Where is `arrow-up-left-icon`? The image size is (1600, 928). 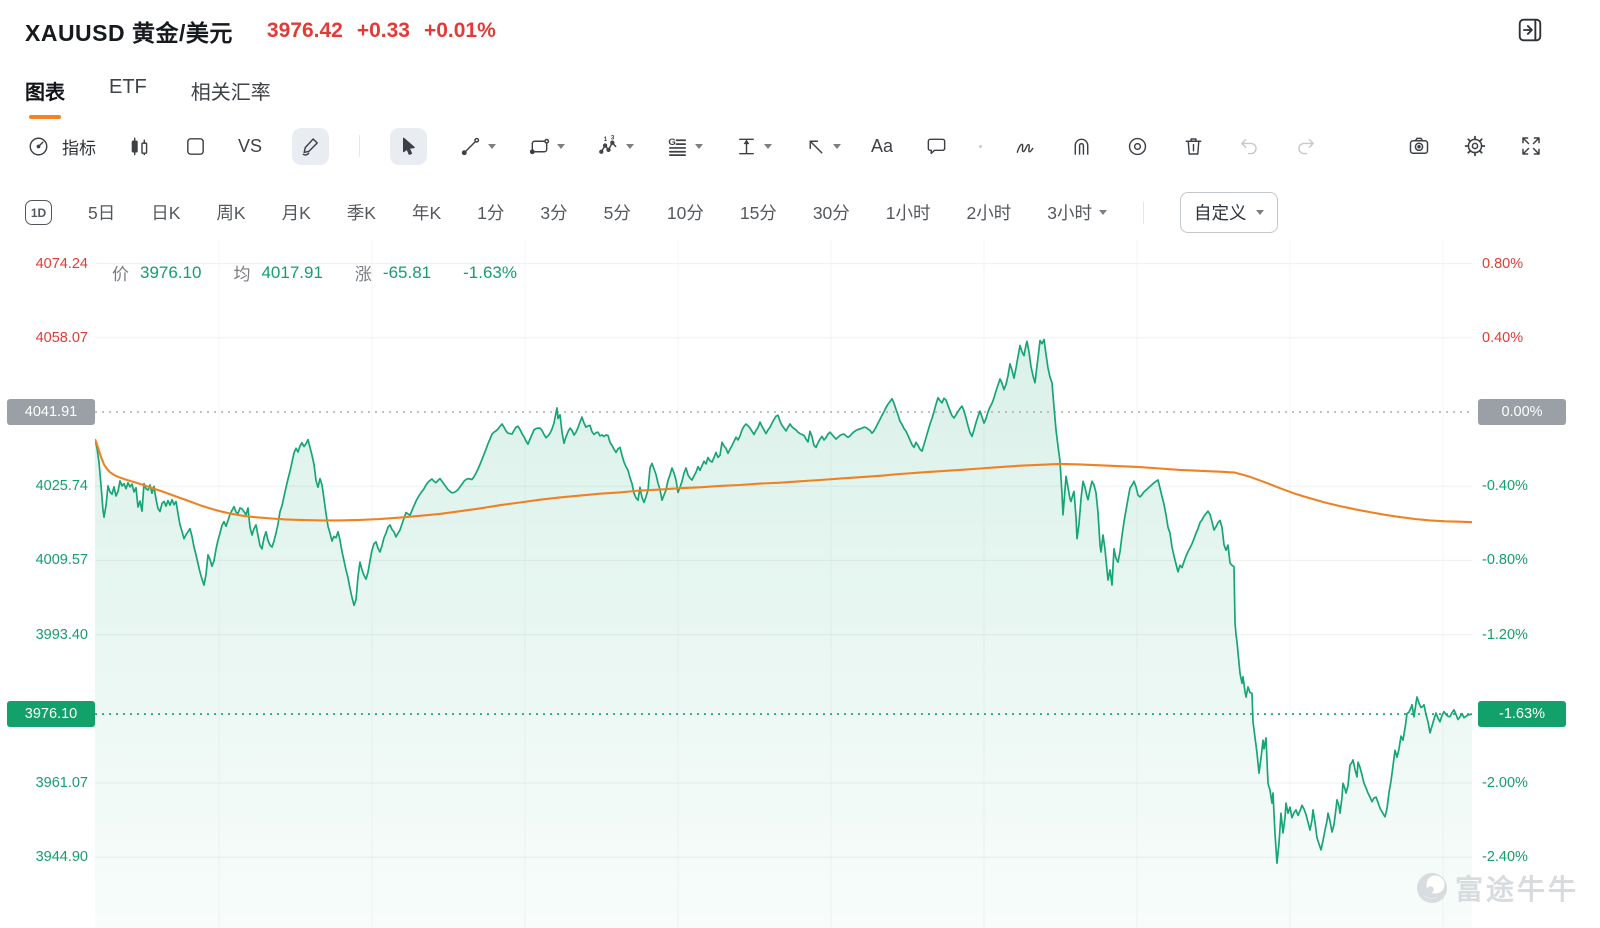
arrow-up-left-icon is located at coordinates (815, 146).